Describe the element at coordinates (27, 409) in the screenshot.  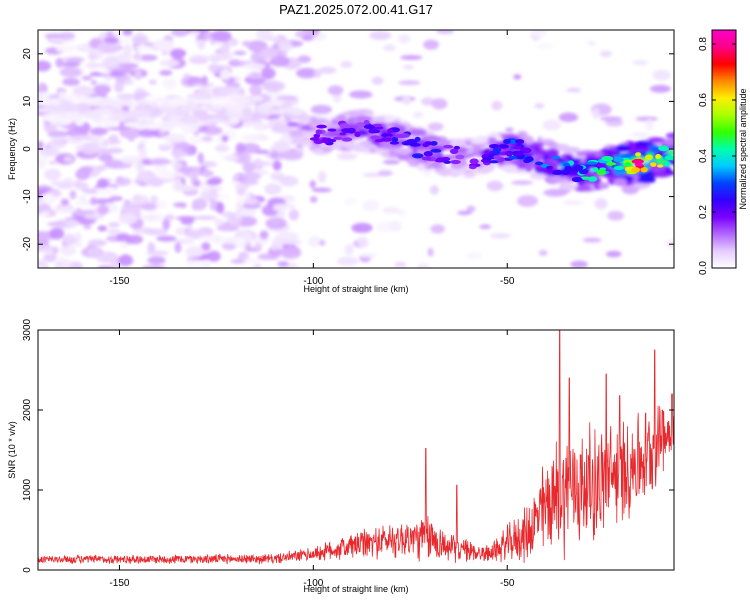
I see `snr-y-tick-label: 2000` at that location.